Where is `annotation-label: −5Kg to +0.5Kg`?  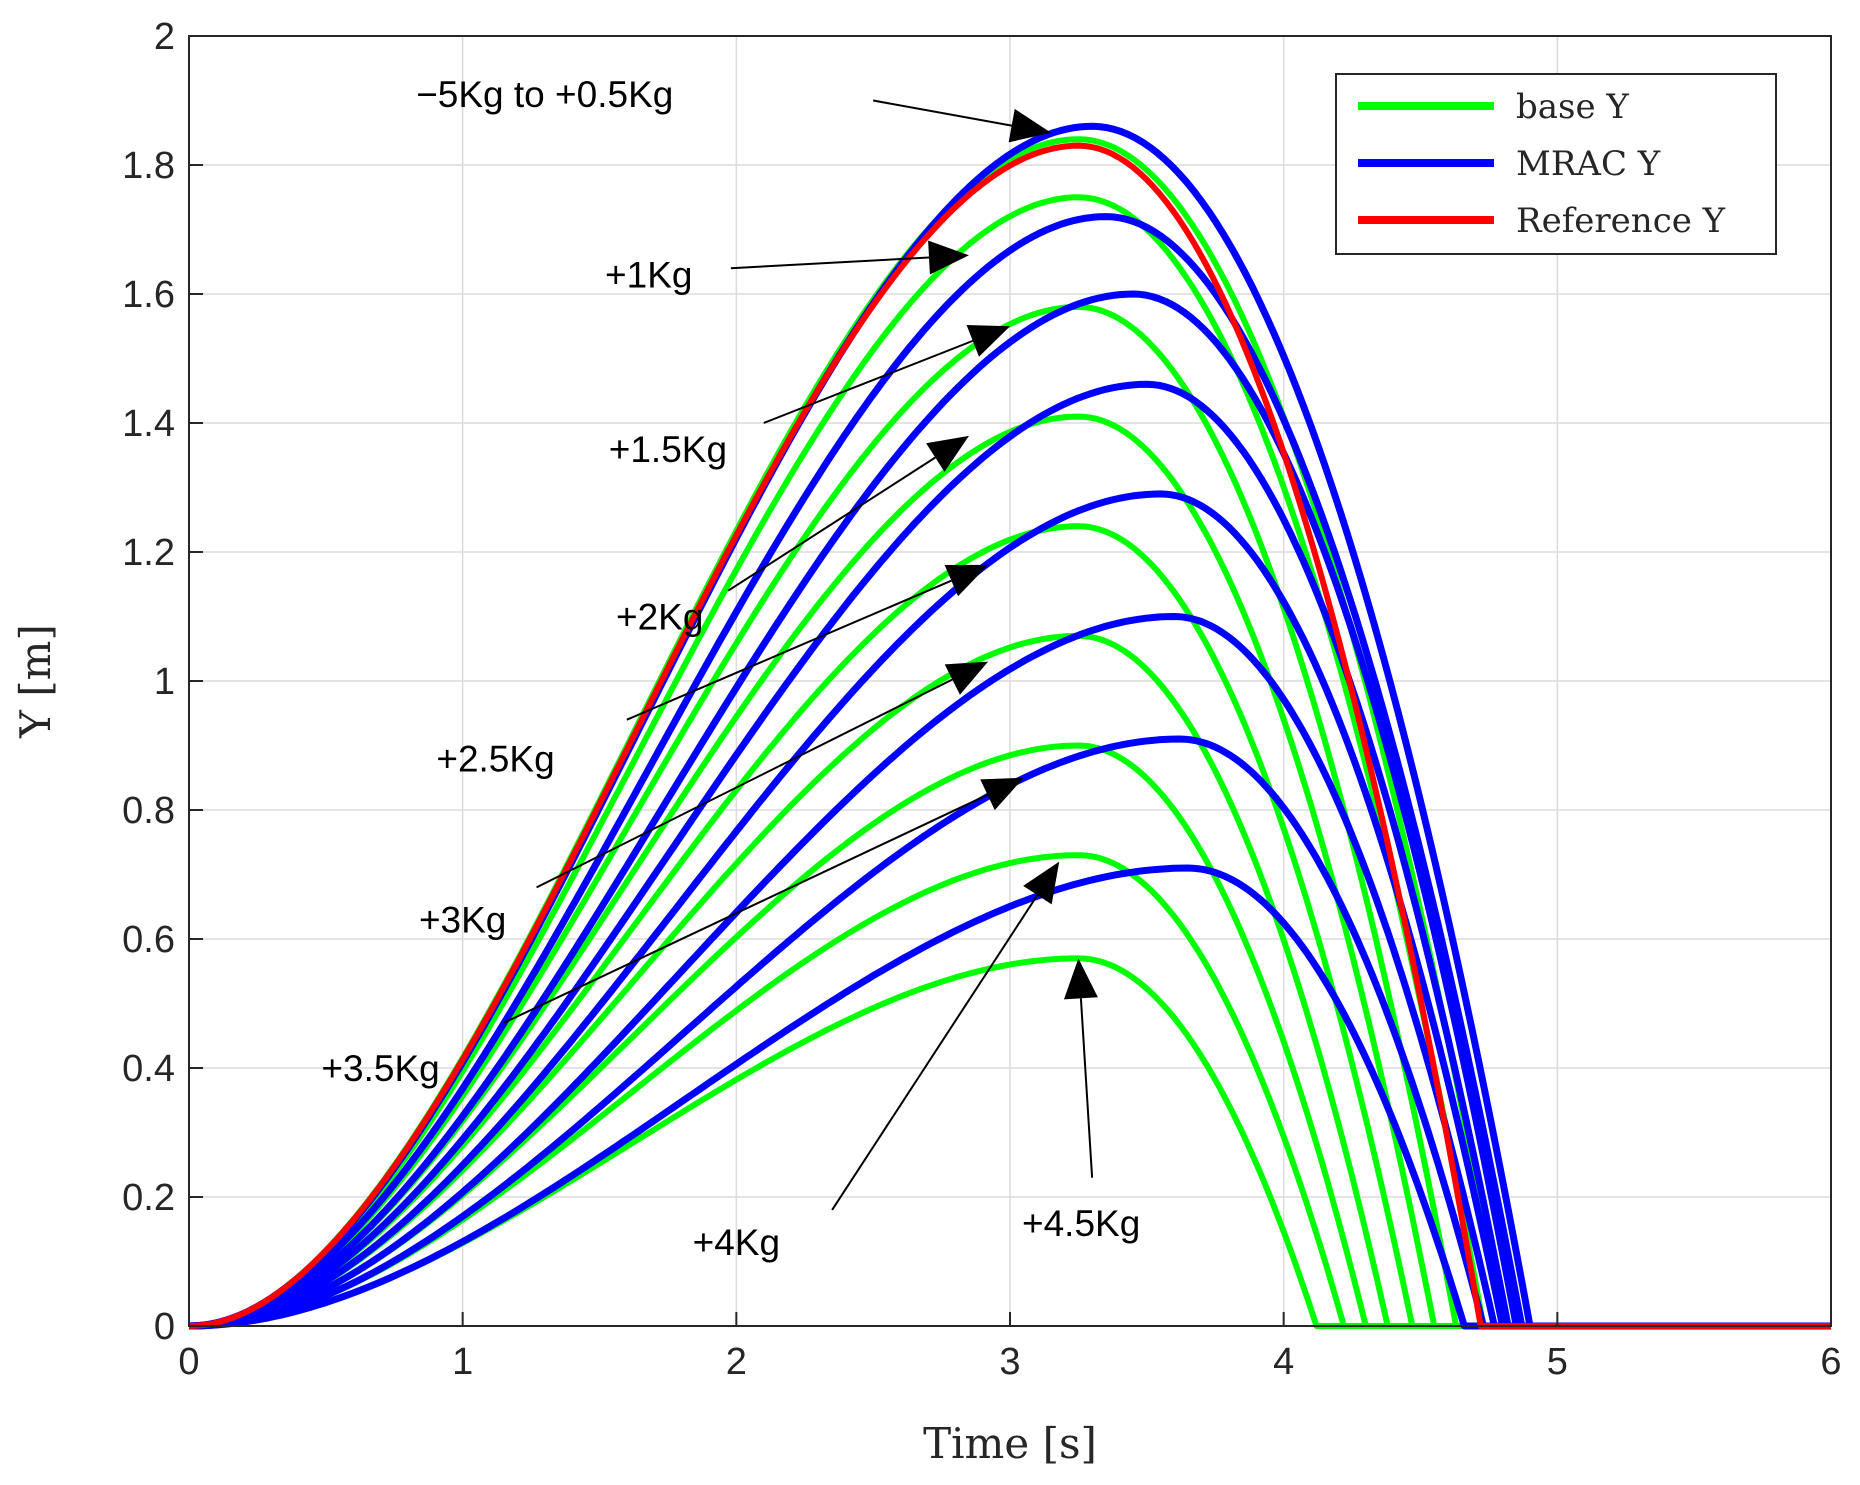 annotation-label: −5Kg to +0.5Kg is located at coordinates (544, 94).